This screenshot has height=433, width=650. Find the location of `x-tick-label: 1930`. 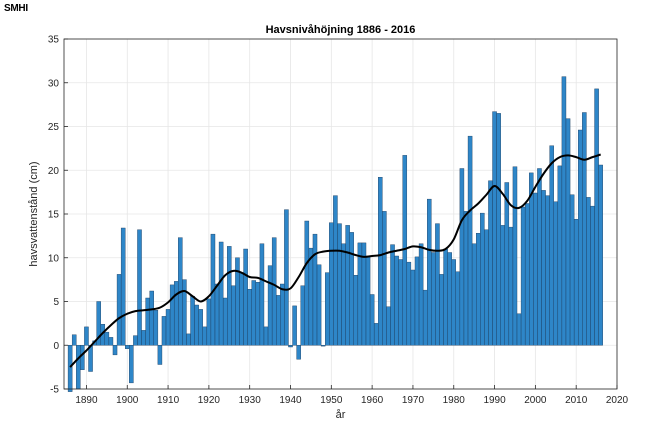

x-tick-label: 1930 is located at coordinates (250, 400).